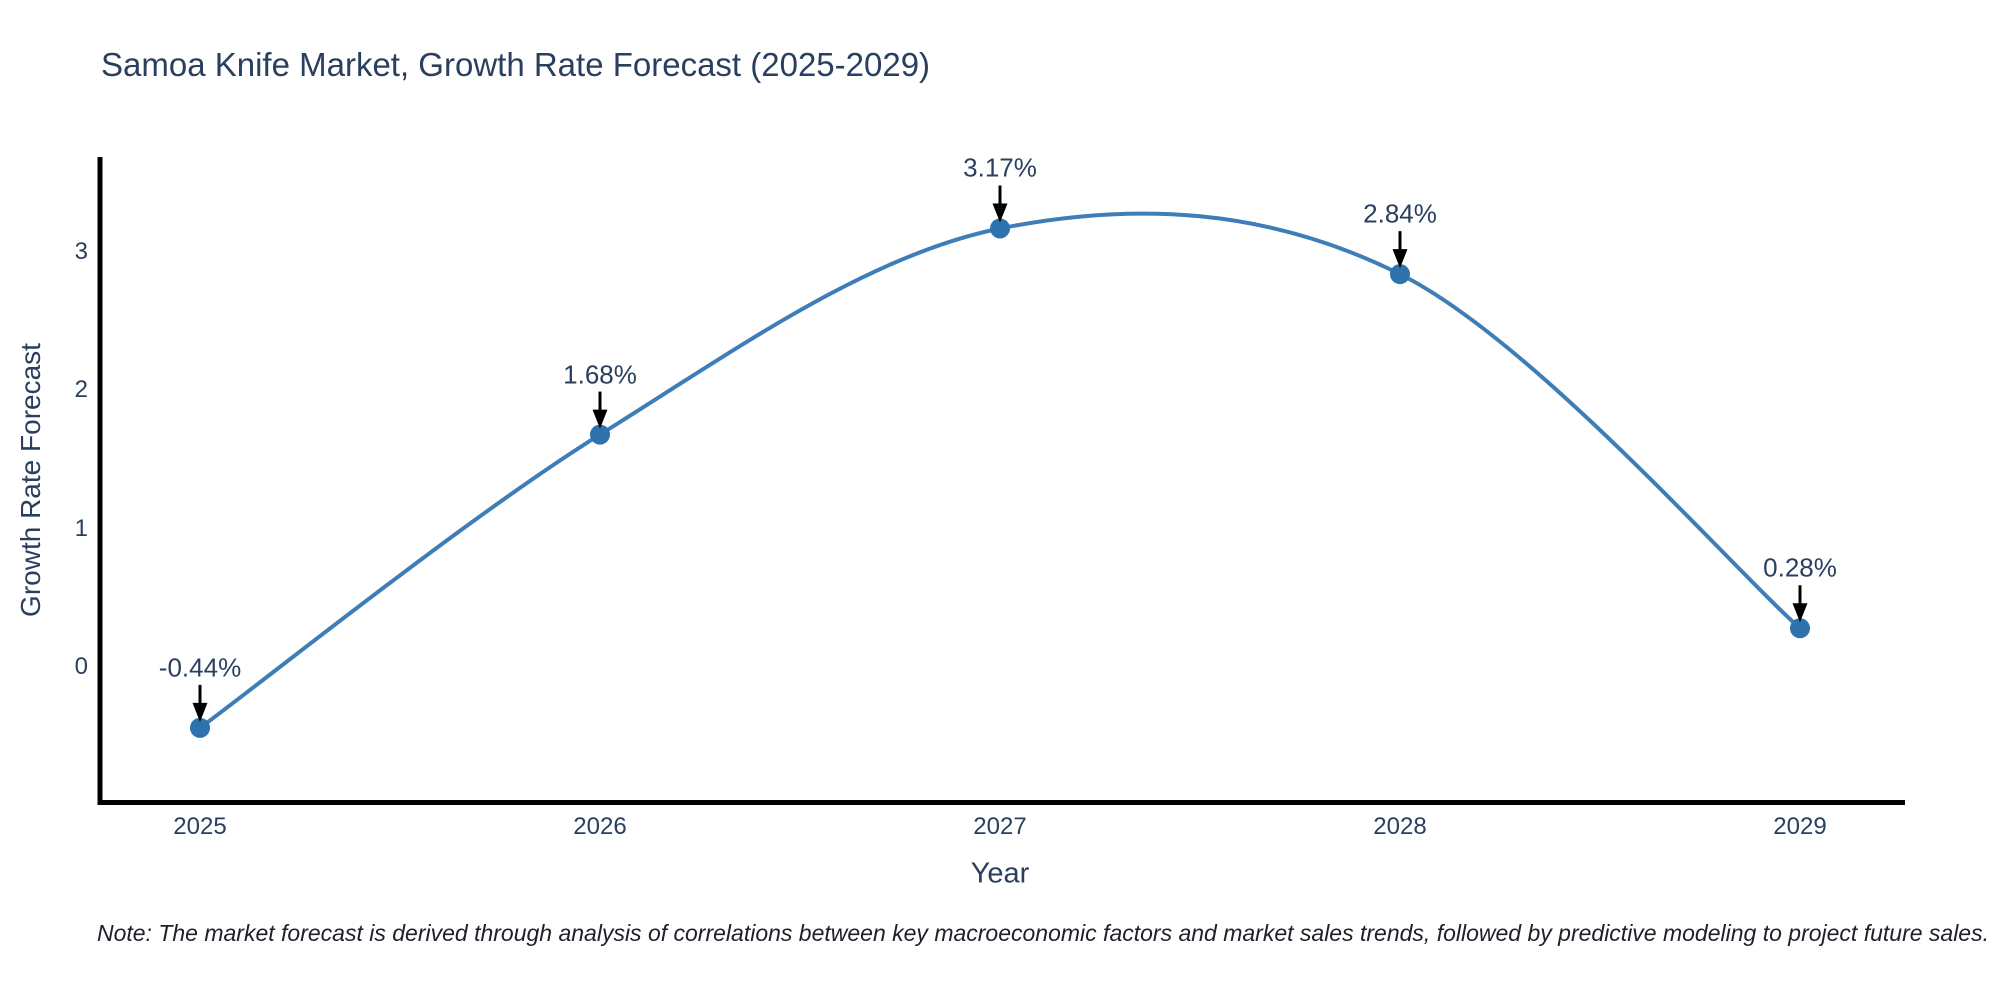 This screenshot has width=2000, height=1000. I want to click on data-point-2026, so click(600, 434).